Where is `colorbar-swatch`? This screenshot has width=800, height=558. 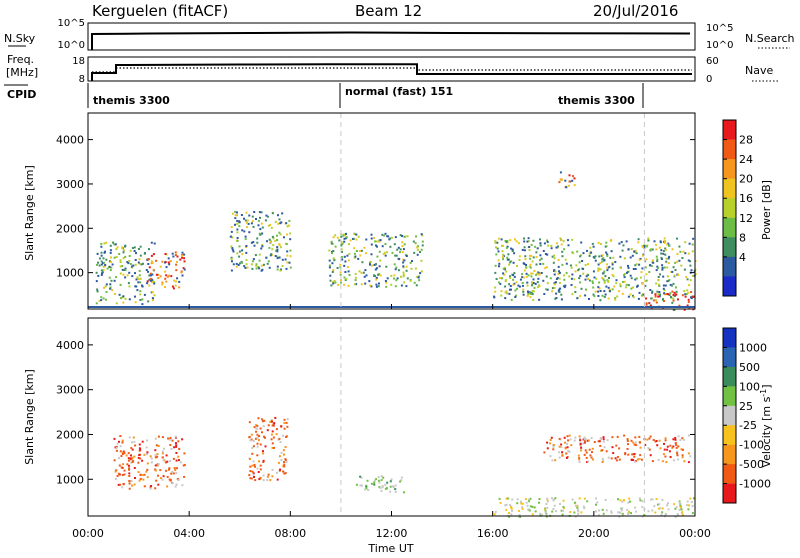
colorbar-swatch is located at coordinates (729, 415).